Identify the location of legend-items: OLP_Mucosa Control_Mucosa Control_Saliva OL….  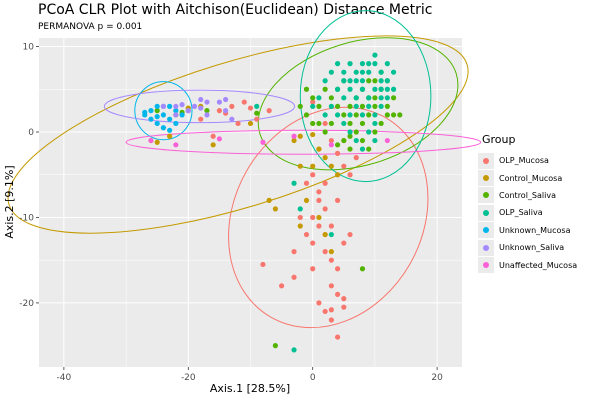
(537, 213).